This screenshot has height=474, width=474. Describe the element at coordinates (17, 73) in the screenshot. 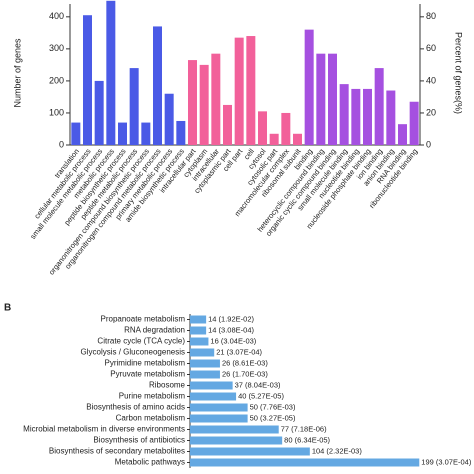

I see `y-axis-title: Number of genes` at that location.